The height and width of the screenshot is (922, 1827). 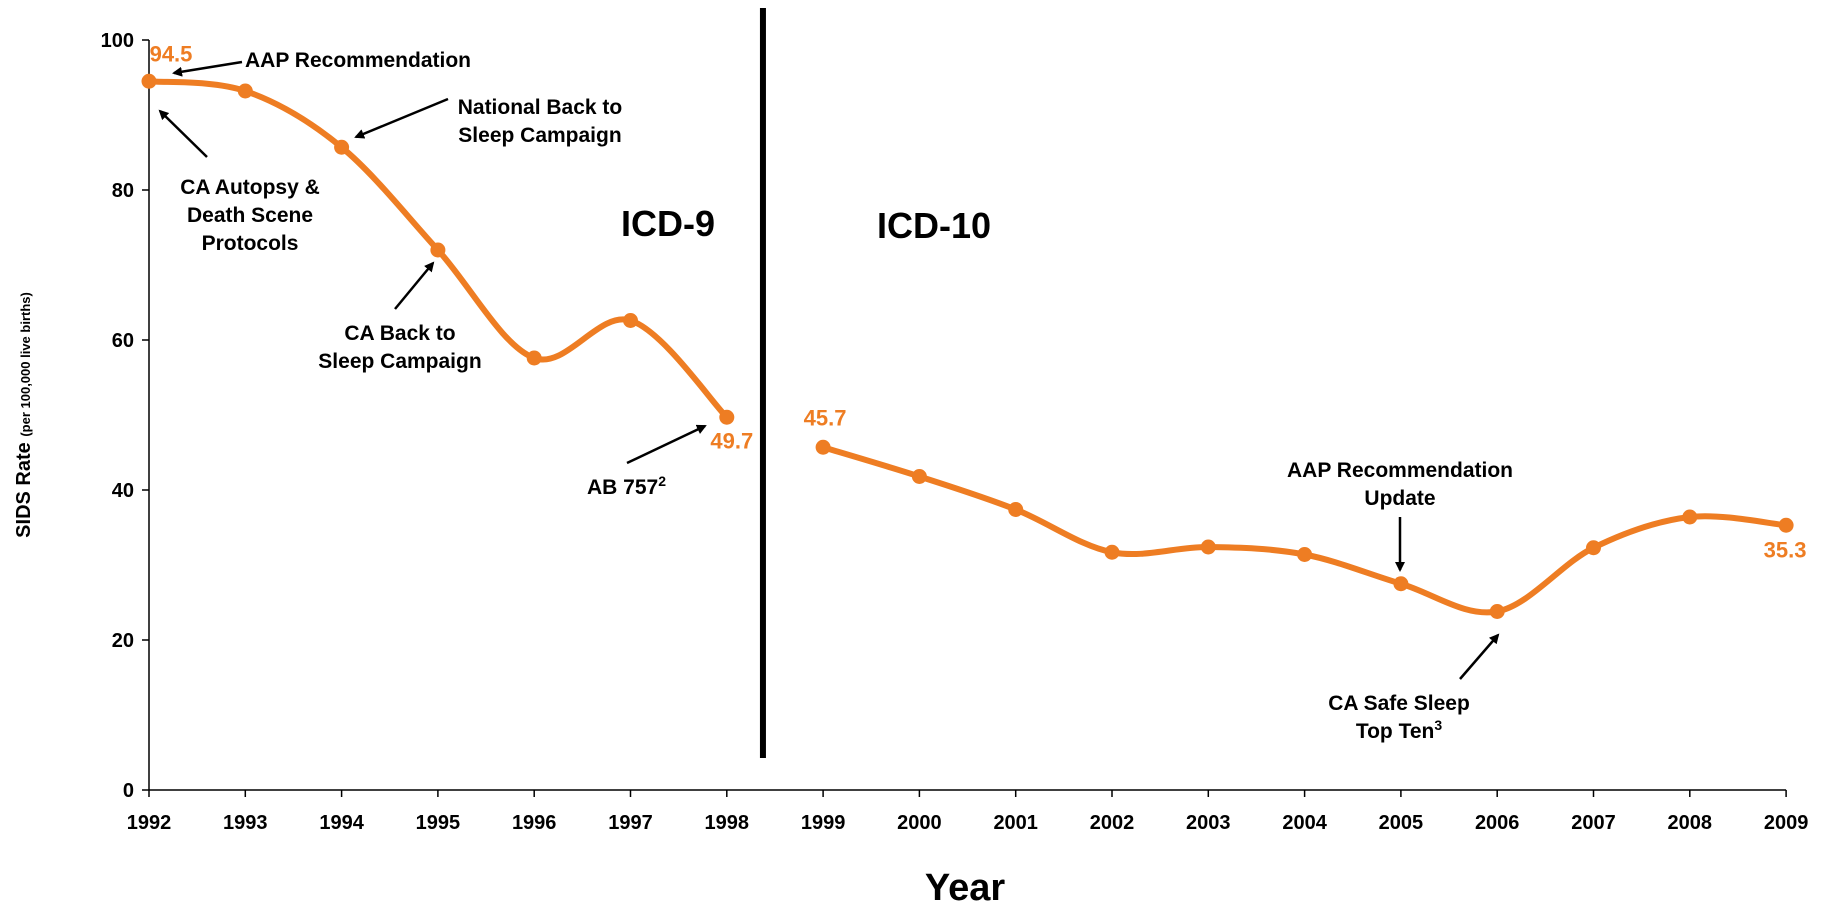 What do you see at coordinates (622, 487) in the screenshot?
I see `annotation-line: AB 757` at bounding box center [622, 487].